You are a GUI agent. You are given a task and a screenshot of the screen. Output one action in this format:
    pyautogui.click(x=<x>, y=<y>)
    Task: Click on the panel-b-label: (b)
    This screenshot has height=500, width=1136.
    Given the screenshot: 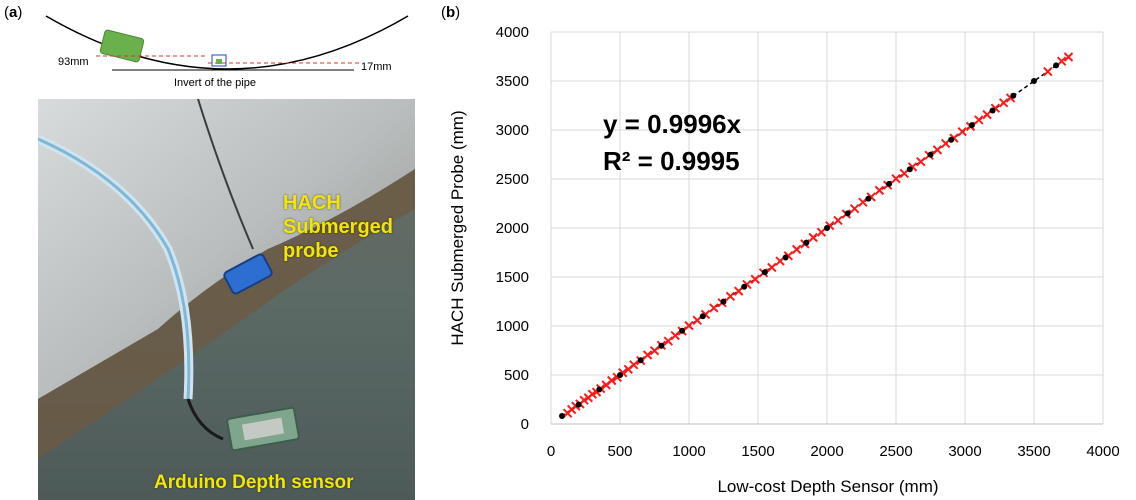 What is the action you would take?
    pyautogui.click(x=451, y=12)
    